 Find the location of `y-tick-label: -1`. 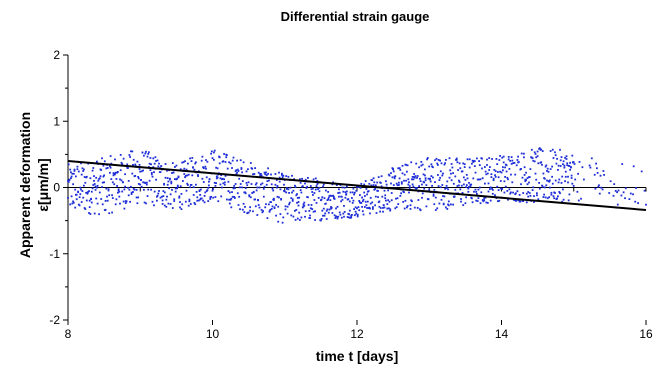

y-tick-label: -1 is located at coordinates (54, 254).